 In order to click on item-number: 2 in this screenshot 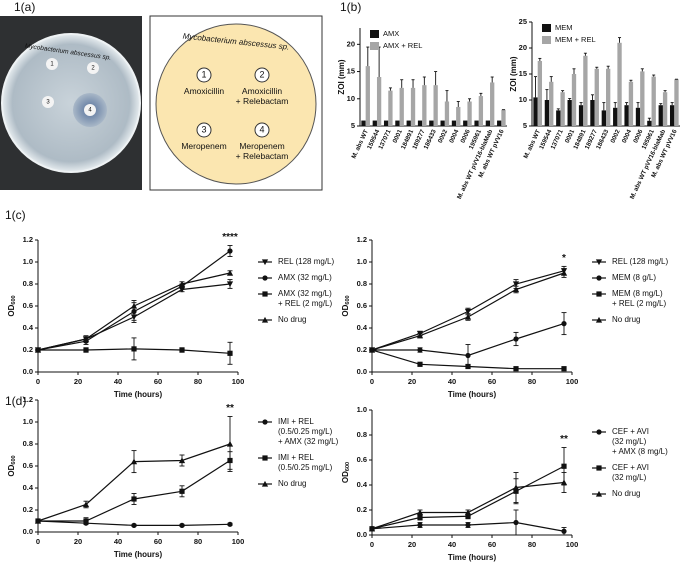, I will do `click(261, 74)`.